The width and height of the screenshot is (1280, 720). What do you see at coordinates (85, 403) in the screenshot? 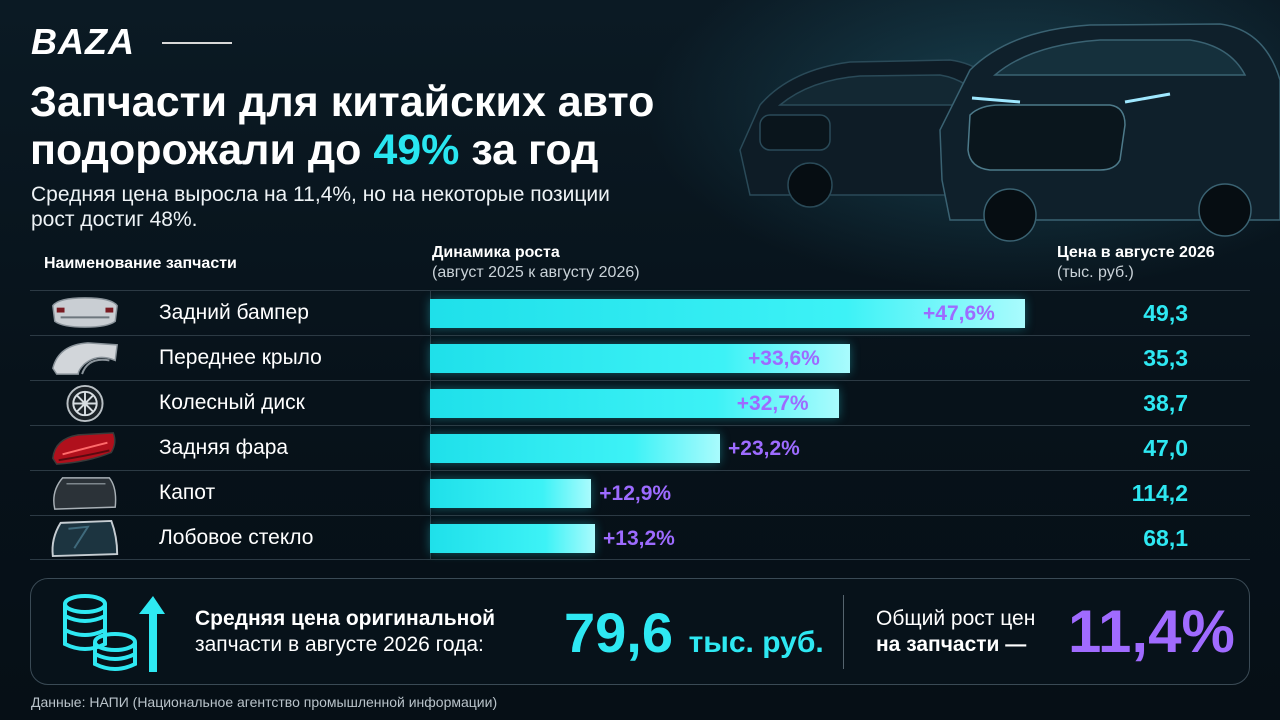
I see `wheel-rim-icon` at bounding box center [85, 403].